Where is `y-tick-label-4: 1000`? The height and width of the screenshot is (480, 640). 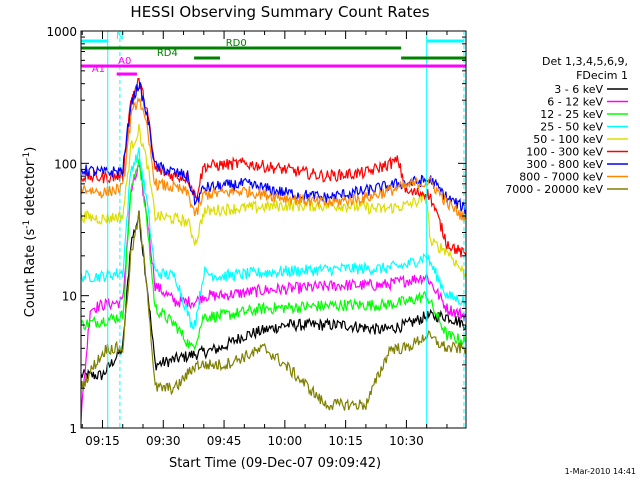 y-tick-label-4: 1000 is located at coordinates (61, 32).